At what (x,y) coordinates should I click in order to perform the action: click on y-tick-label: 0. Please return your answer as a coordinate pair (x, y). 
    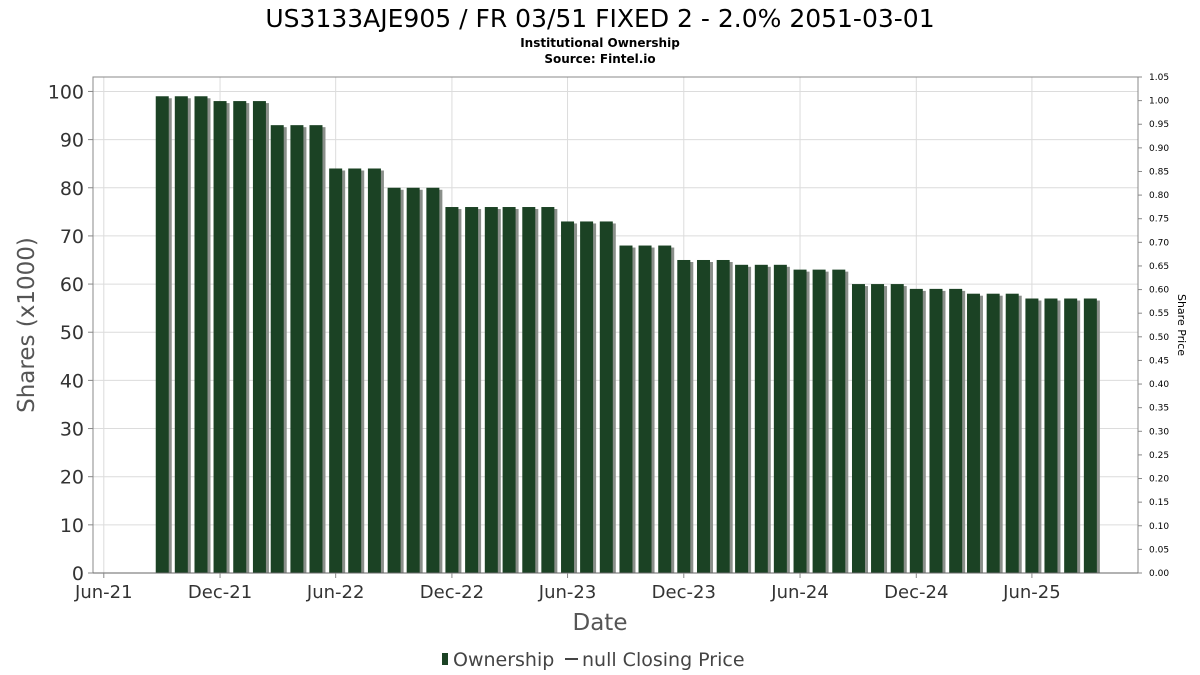
    Looking at the image, I should click on (78, 574).